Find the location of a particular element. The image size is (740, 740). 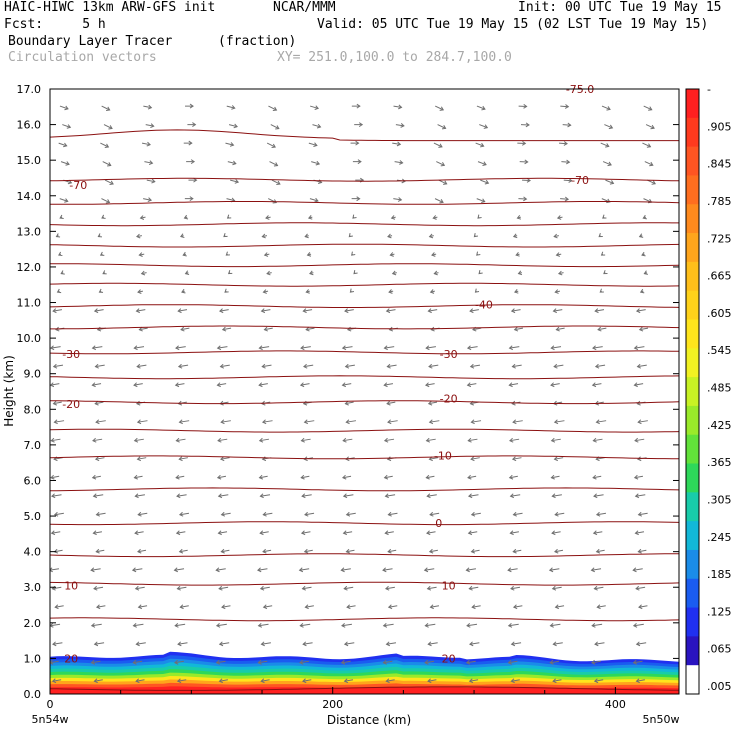

x-tick-label: 200 is located at coordinates (332, 704).